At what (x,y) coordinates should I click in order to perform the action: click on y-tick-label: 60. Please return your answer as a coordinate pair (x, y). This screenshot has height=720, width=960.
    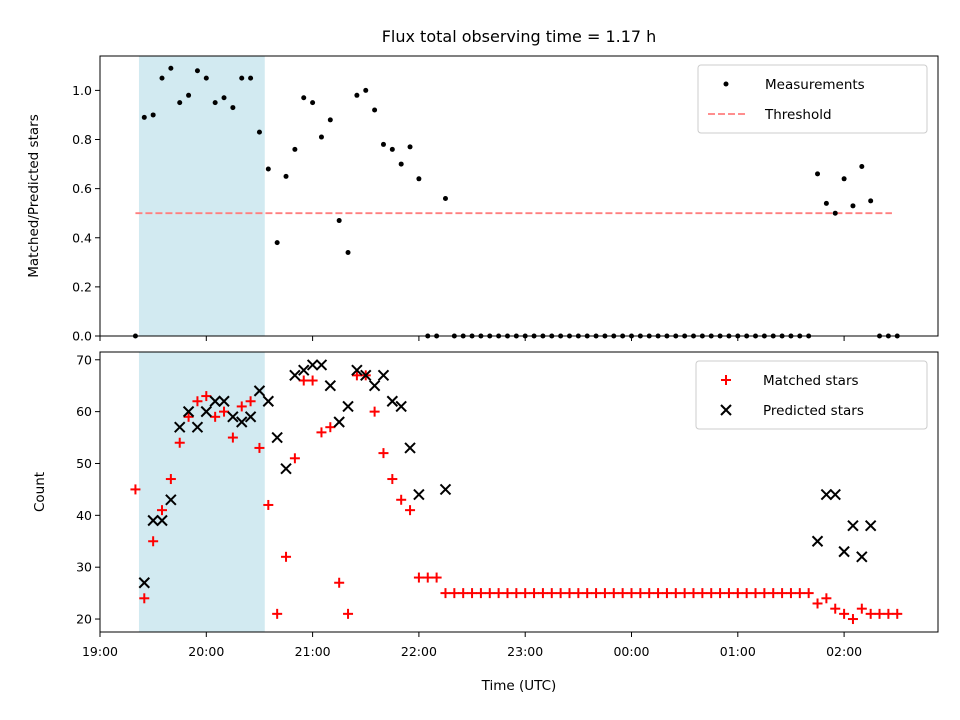
    Looking at the image, I should click on (84, 411).